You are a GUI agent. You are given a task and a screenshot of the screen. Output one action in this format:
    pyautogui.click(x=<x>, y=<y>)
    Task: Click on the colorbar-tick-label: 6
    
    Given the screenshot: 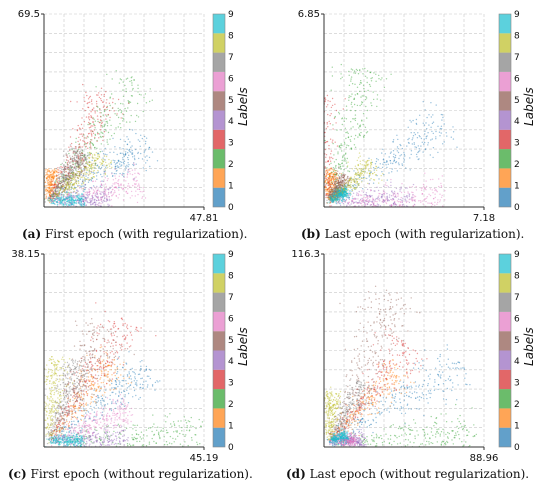 What is the action you would take?
    pyautogui.click(x=517, y=79)
    